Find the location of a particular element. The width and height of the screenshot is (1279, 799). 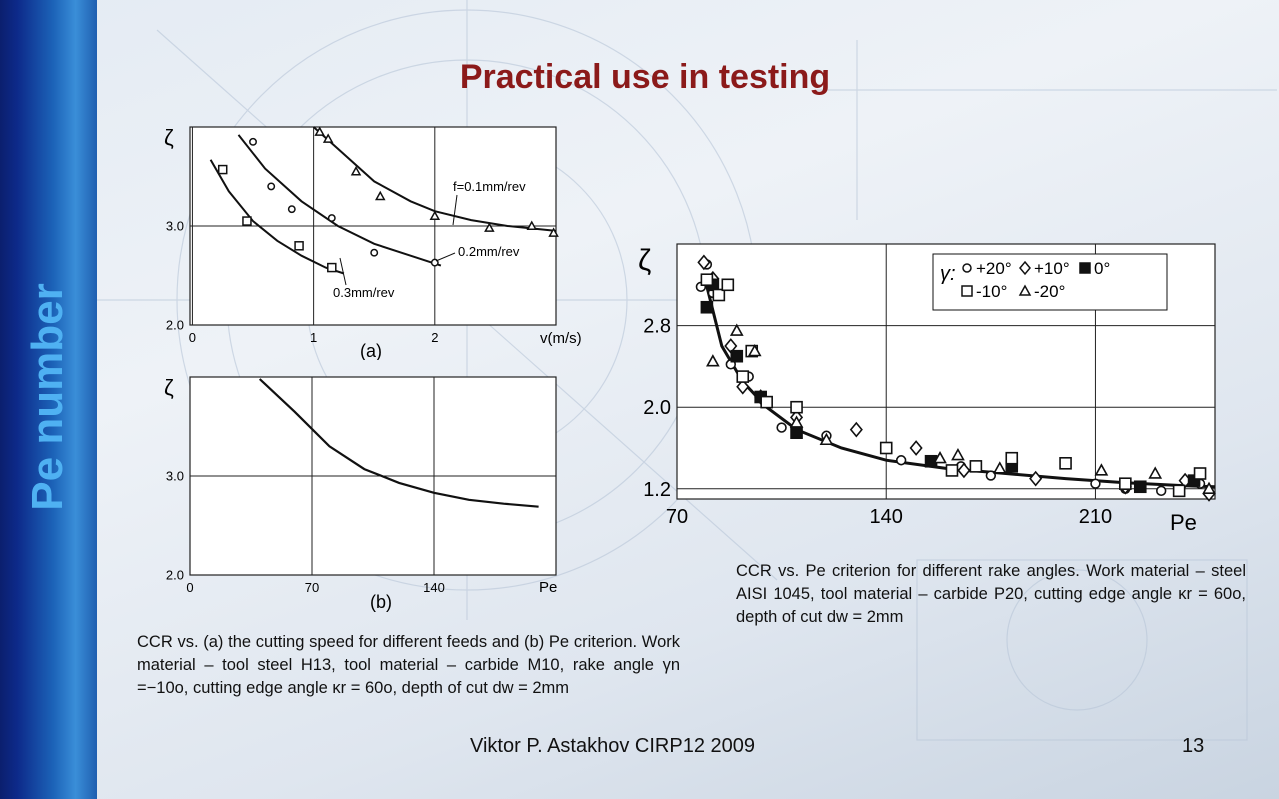

chart-a-panel-label: (a) is located at coordinates (371, 350).